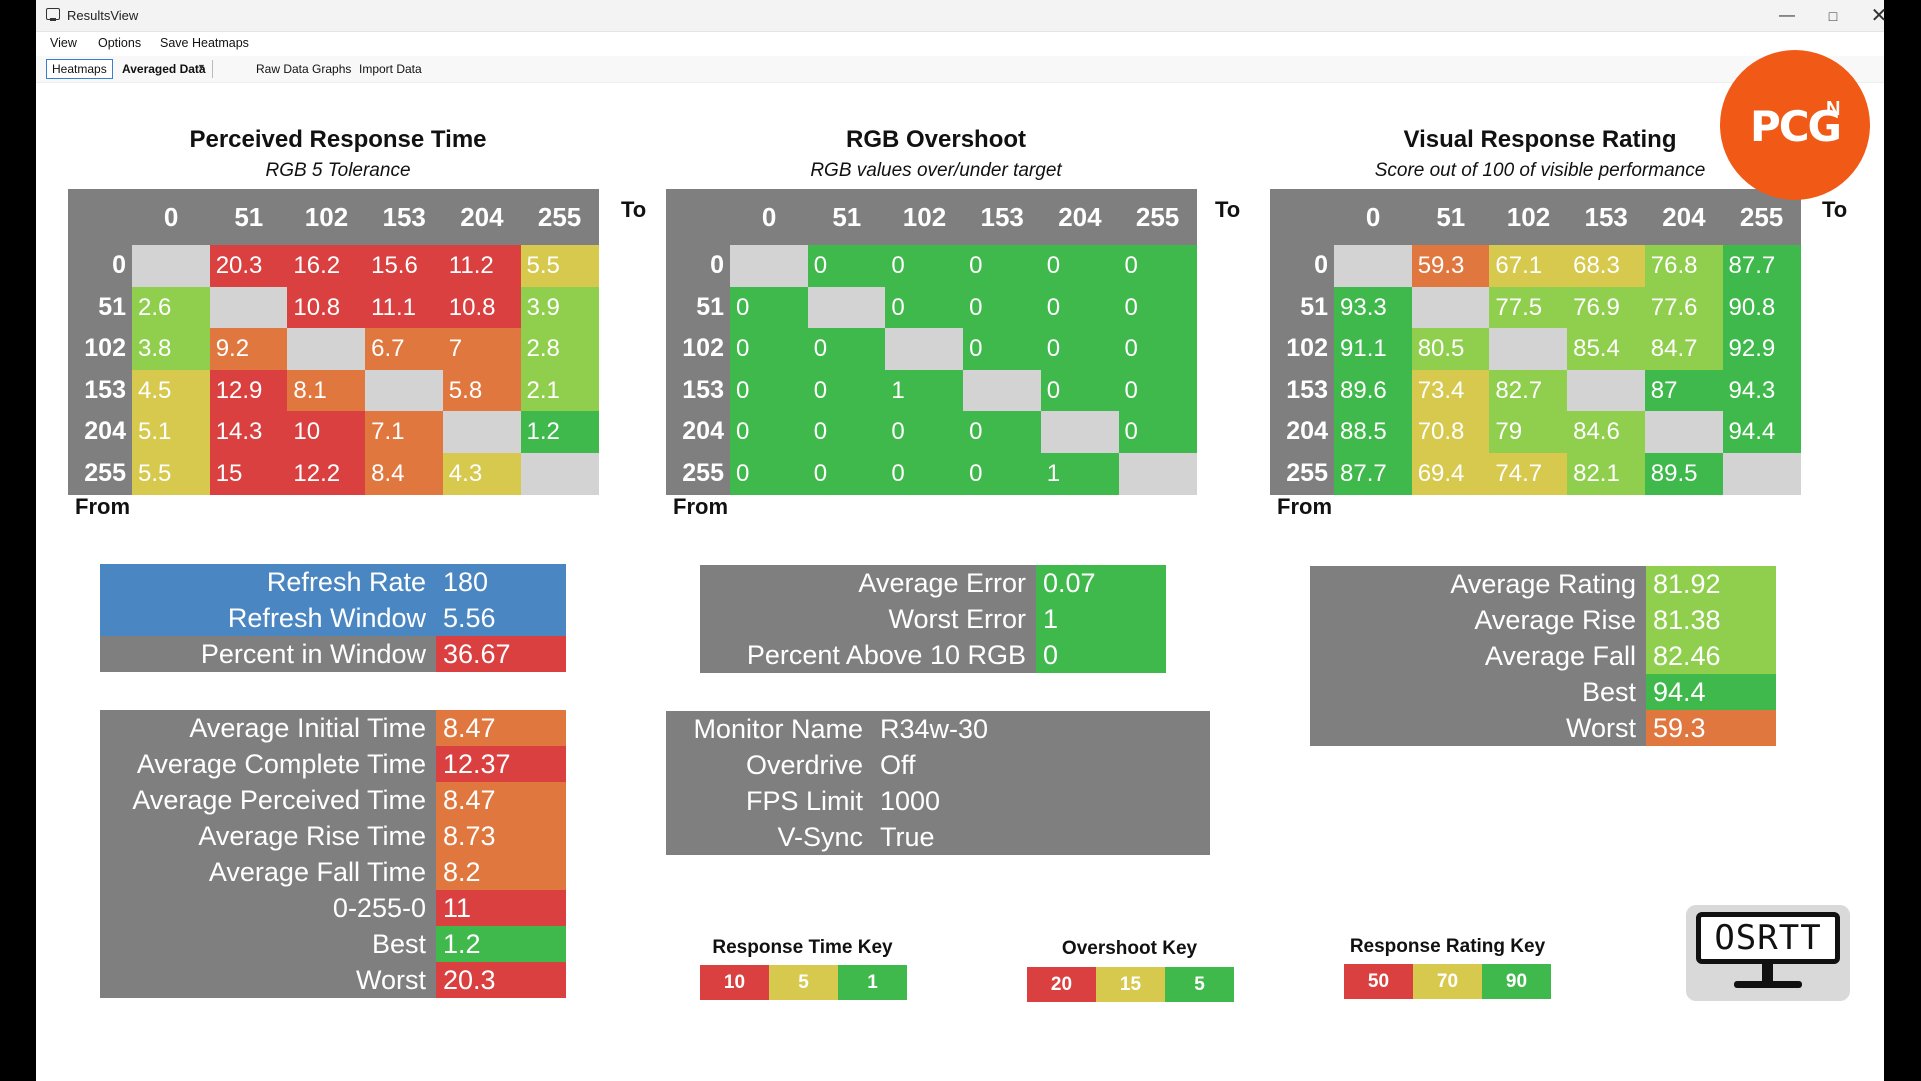  I want to click on stat-value: 81.38, so click(1711, 620).